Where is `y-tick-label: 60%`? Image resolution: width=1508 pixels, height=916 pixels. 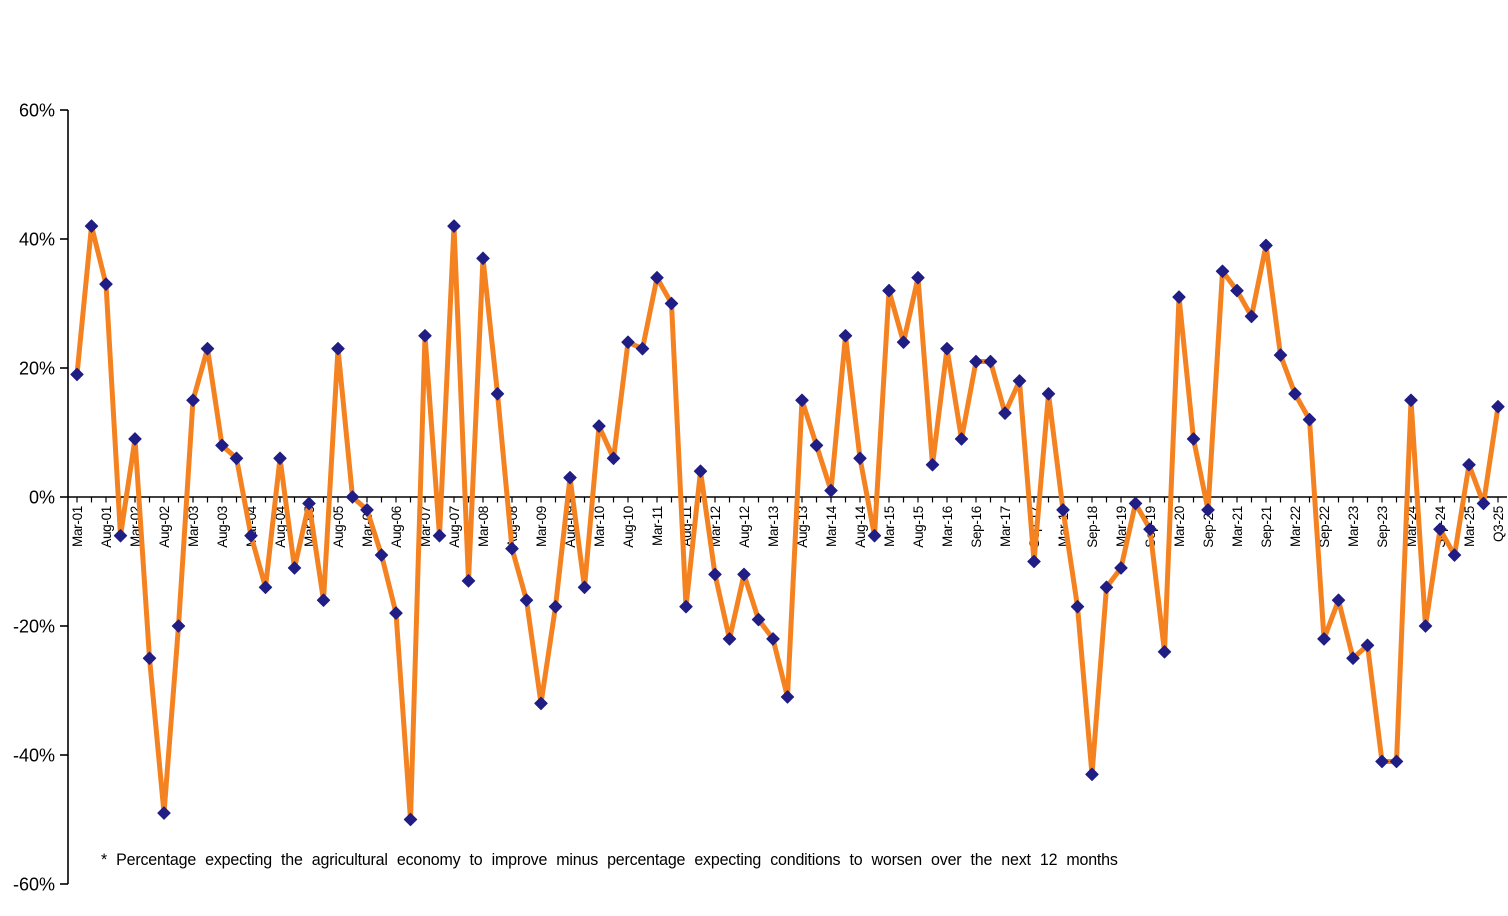
y-tick-label: 60% is located at coordinates (37, 111).